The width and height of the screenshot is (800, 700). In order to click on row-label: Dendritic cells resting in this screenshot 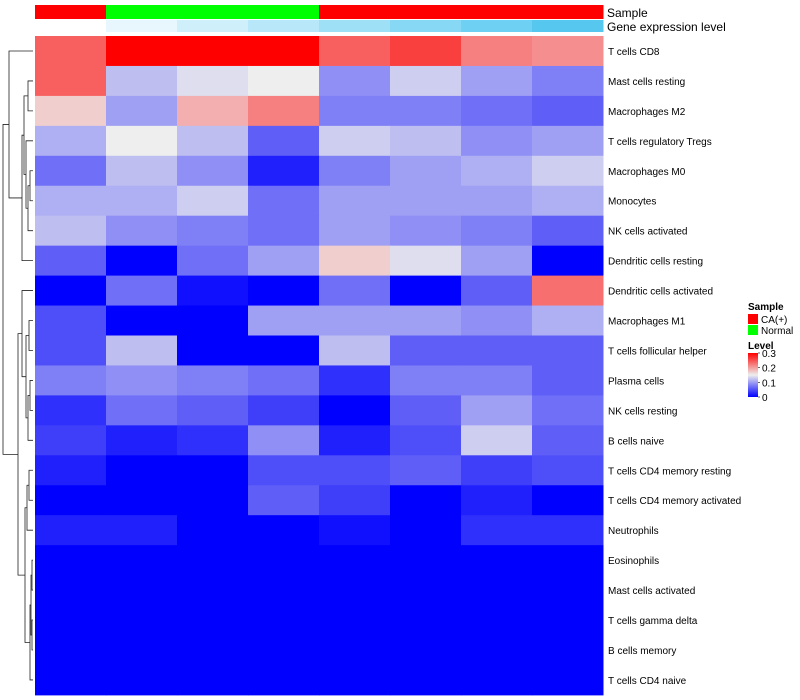, I will do `click(655, 262)`.